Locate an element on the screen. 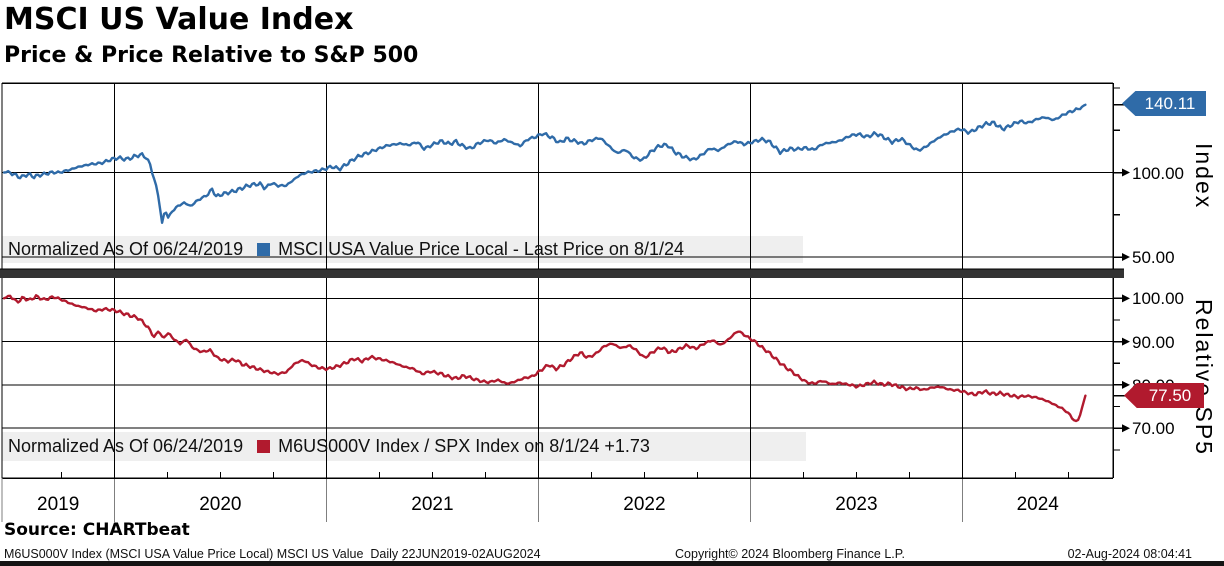  y-axis-title-index: Index is located at coordinates (1204, 176).